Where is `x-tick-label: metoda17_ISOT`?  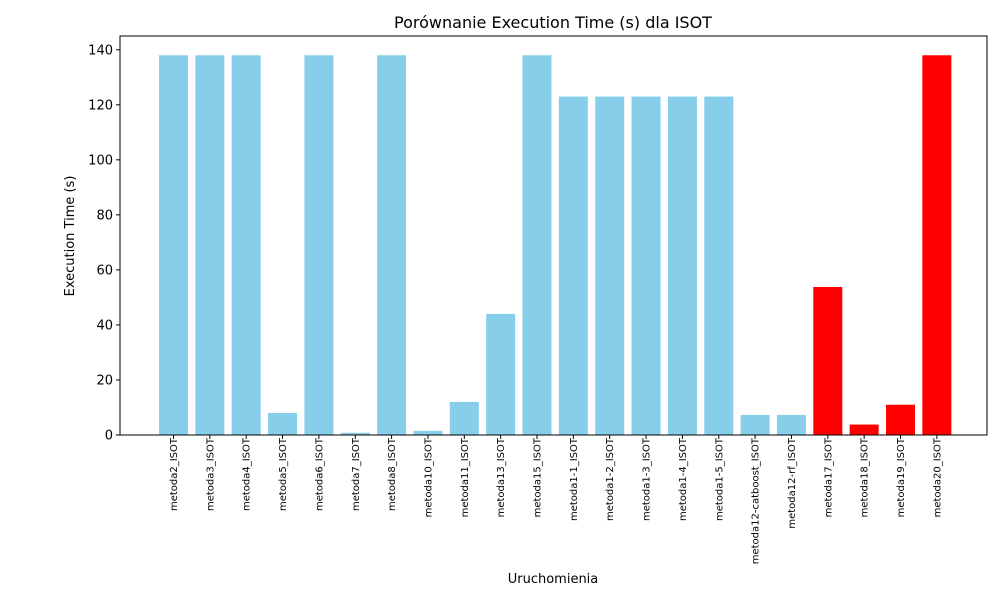
x-tick-label: metoda17_ISOT is located at coordinates (828, 477).